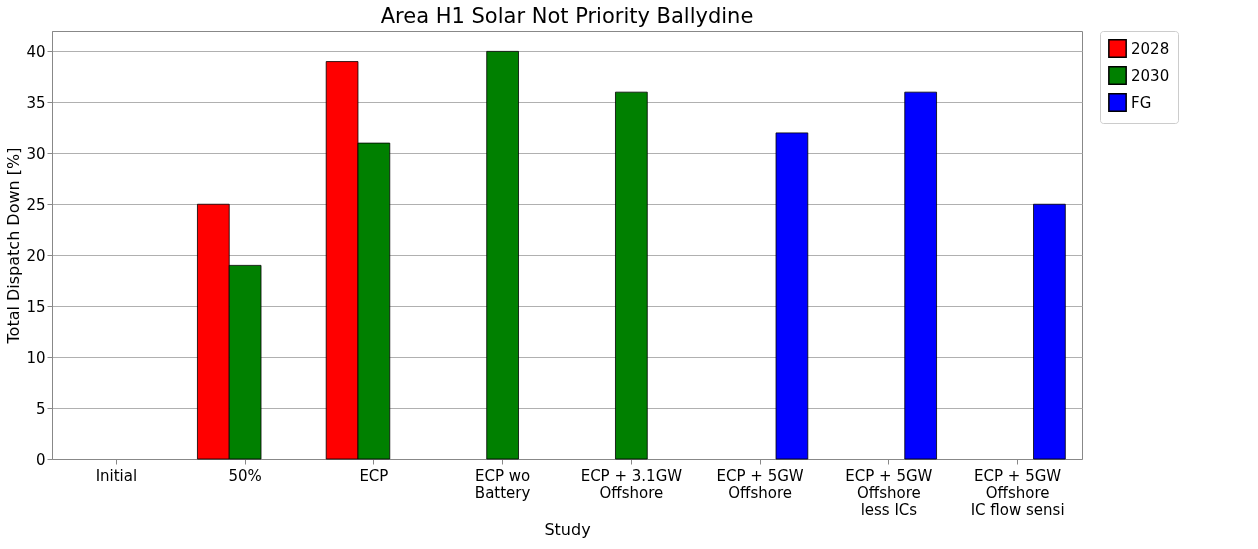  Describe the element at coordinates (36, 153) in the screenshot. I see `y-tick-label: 30` at that location.